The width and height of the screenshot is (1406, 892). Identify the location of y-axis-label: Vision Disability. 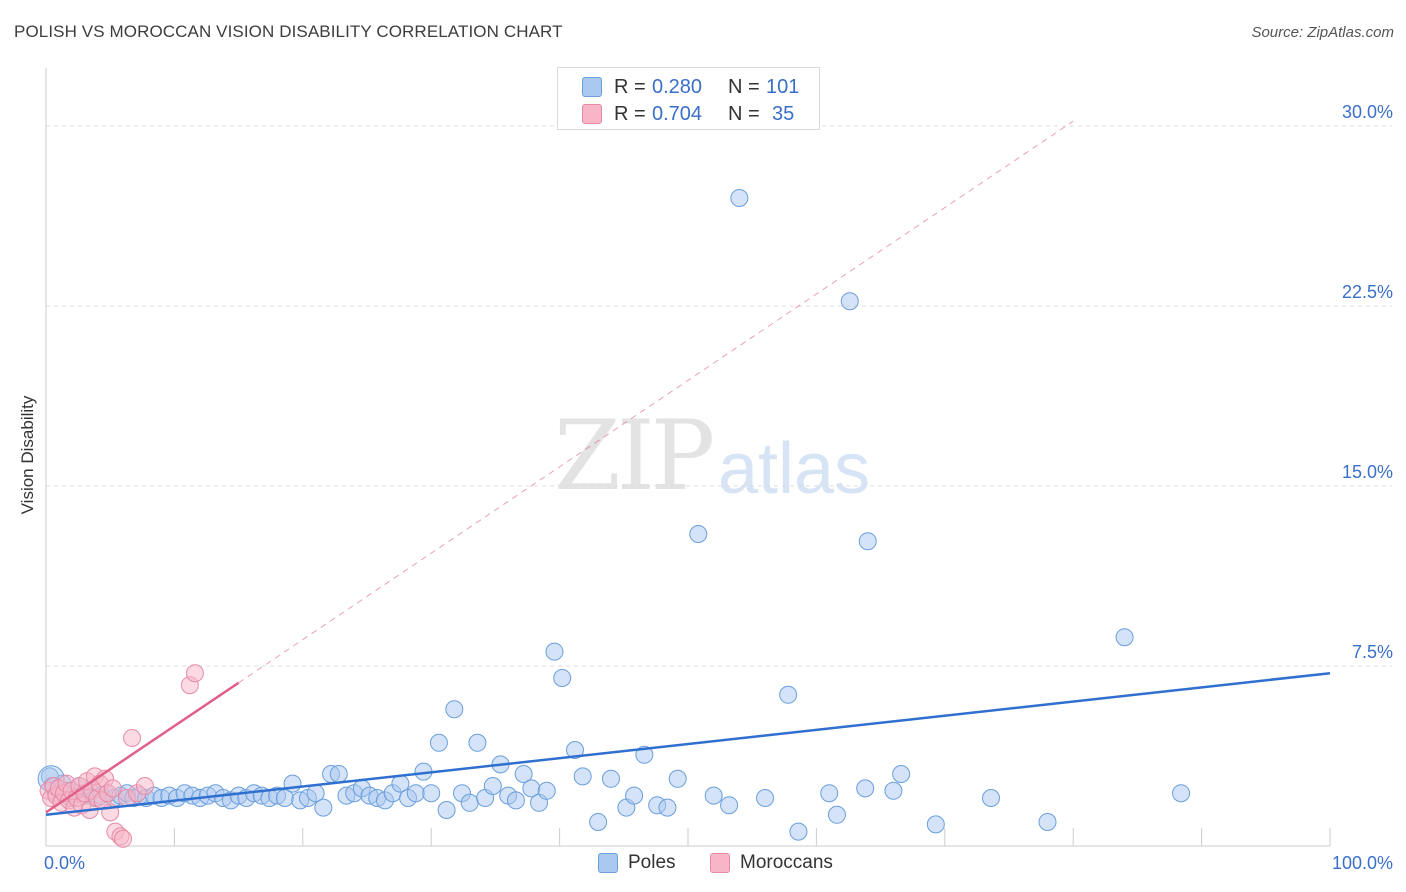
(27, 455).